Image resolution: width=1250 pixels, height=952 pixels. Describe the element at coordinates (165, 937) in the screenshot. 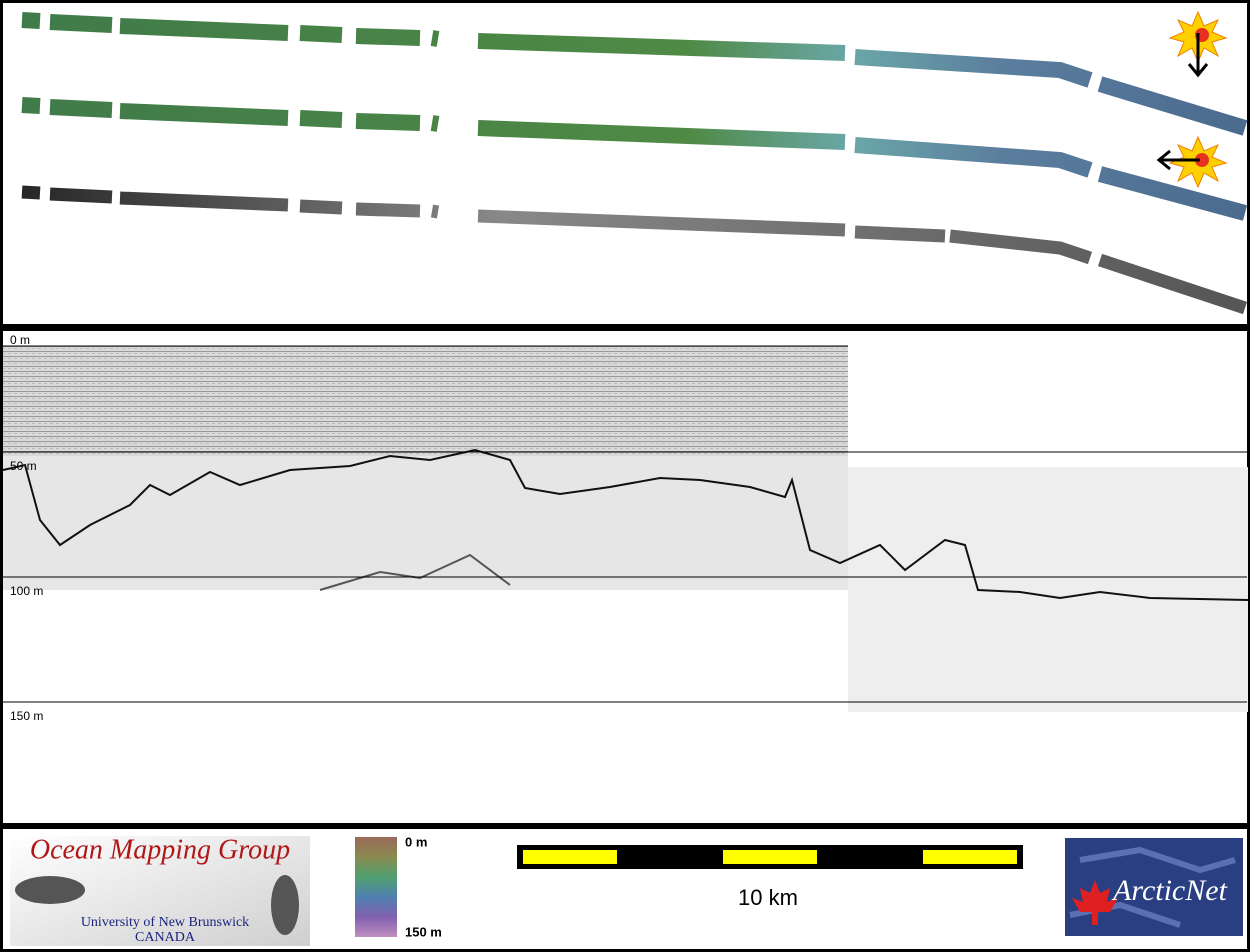

I see `logo-subtitle: CANADA` at that location.